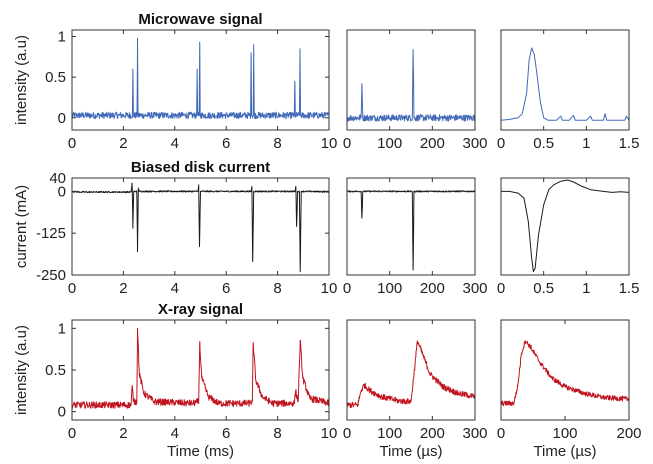 The height and width of the screenshot is (464, 653). Describe the element at coordinates (389, 143) in the screenshot. I see `mw_mid-xtick-label: 100` at that location.